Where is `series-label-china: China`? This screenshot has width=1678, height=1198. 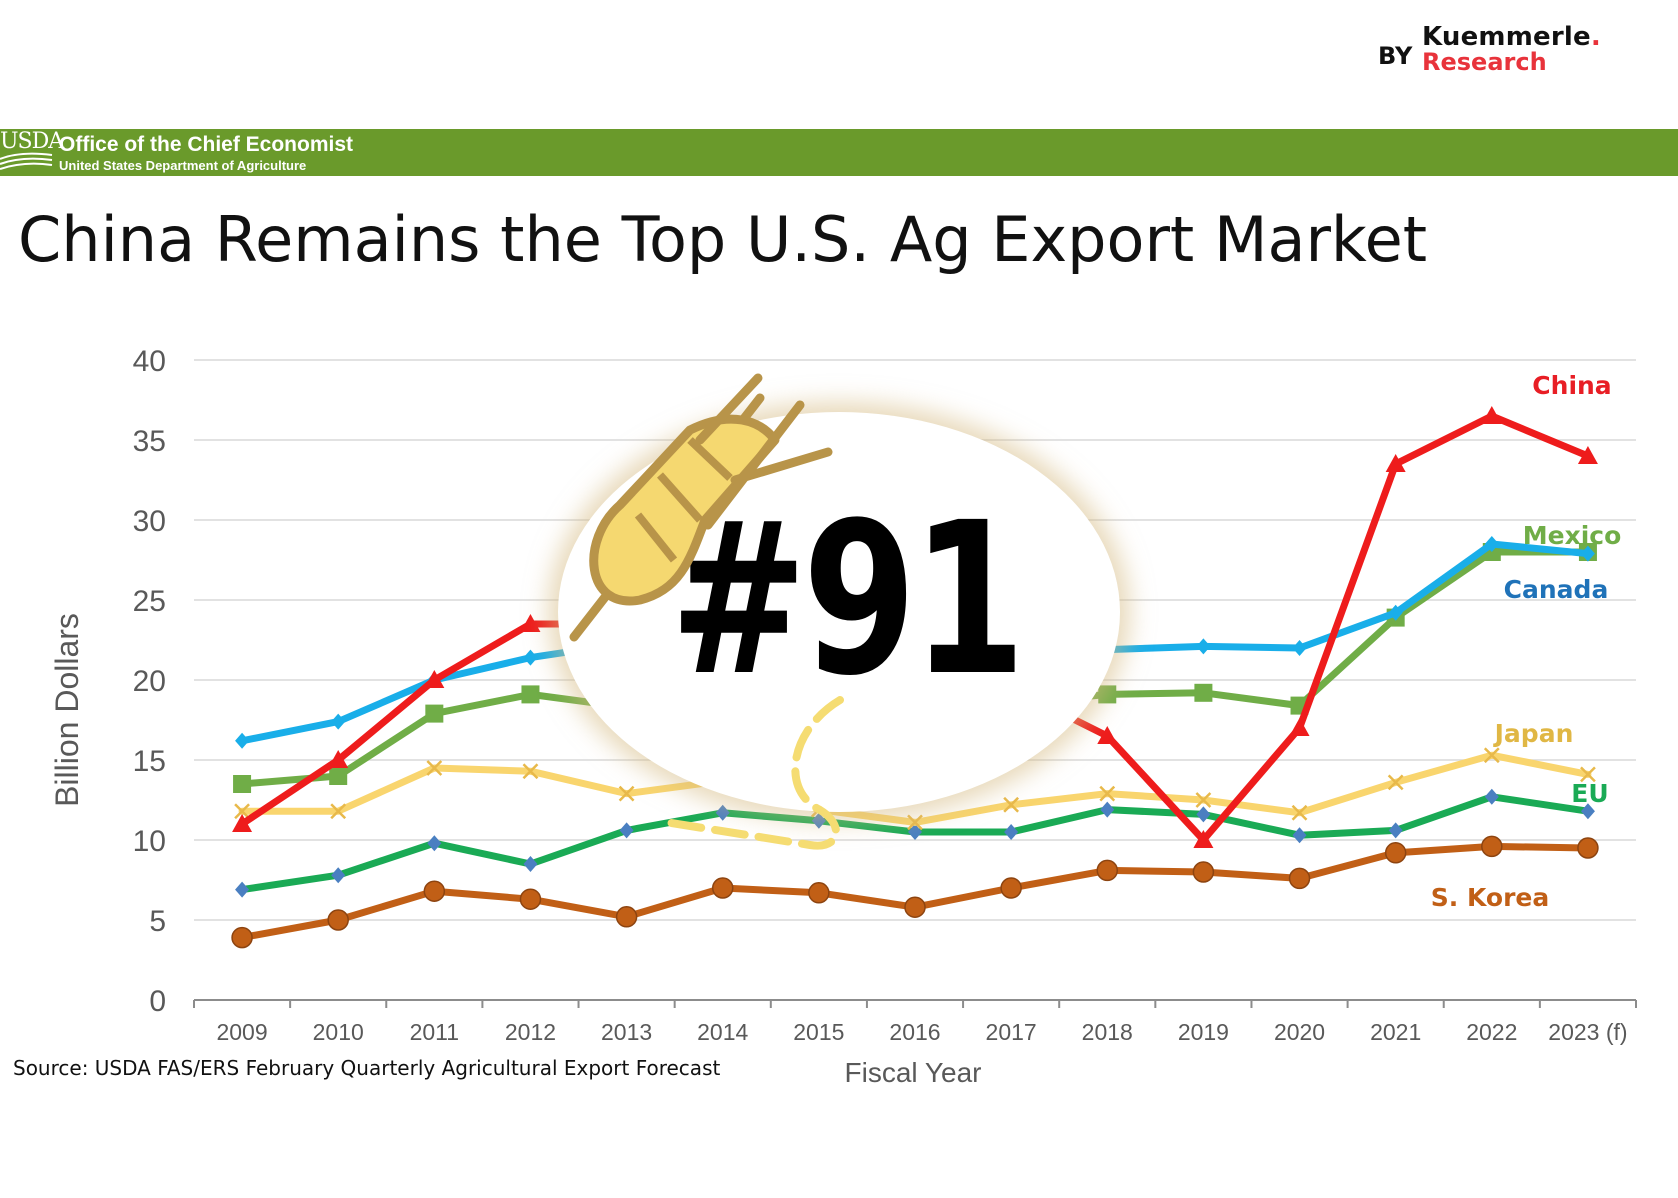 series-label-china: China is located at coordinates (1571, 385).